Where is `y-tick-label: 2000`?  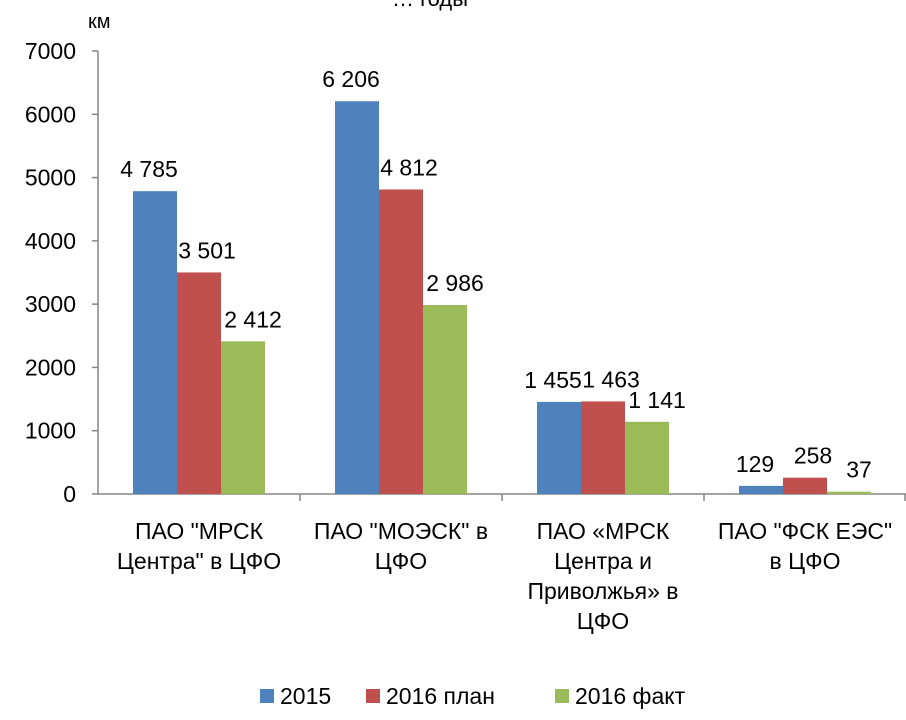 y-tick-label: 2000 is located at coordinates (50, 367).